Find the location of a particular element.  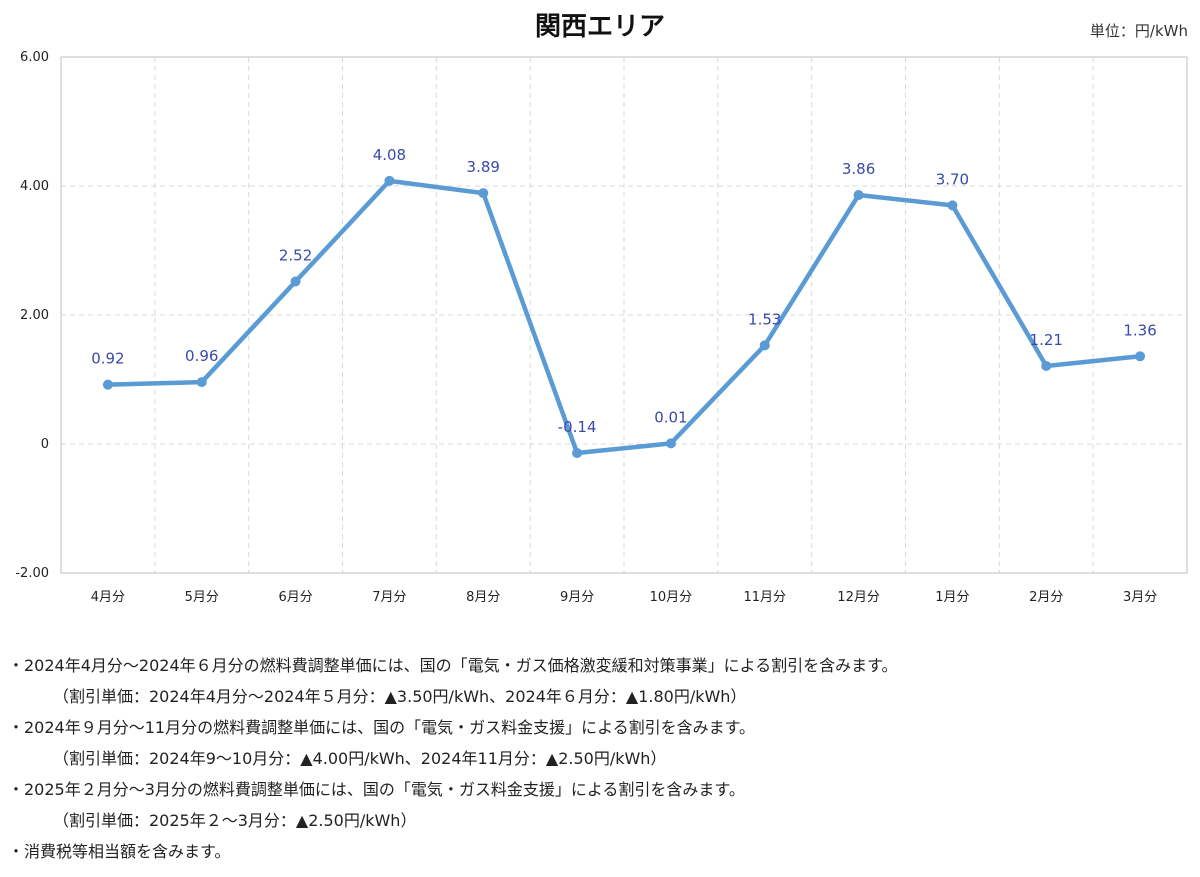

data-label: 0.01 is located at coordinates (670, 417).